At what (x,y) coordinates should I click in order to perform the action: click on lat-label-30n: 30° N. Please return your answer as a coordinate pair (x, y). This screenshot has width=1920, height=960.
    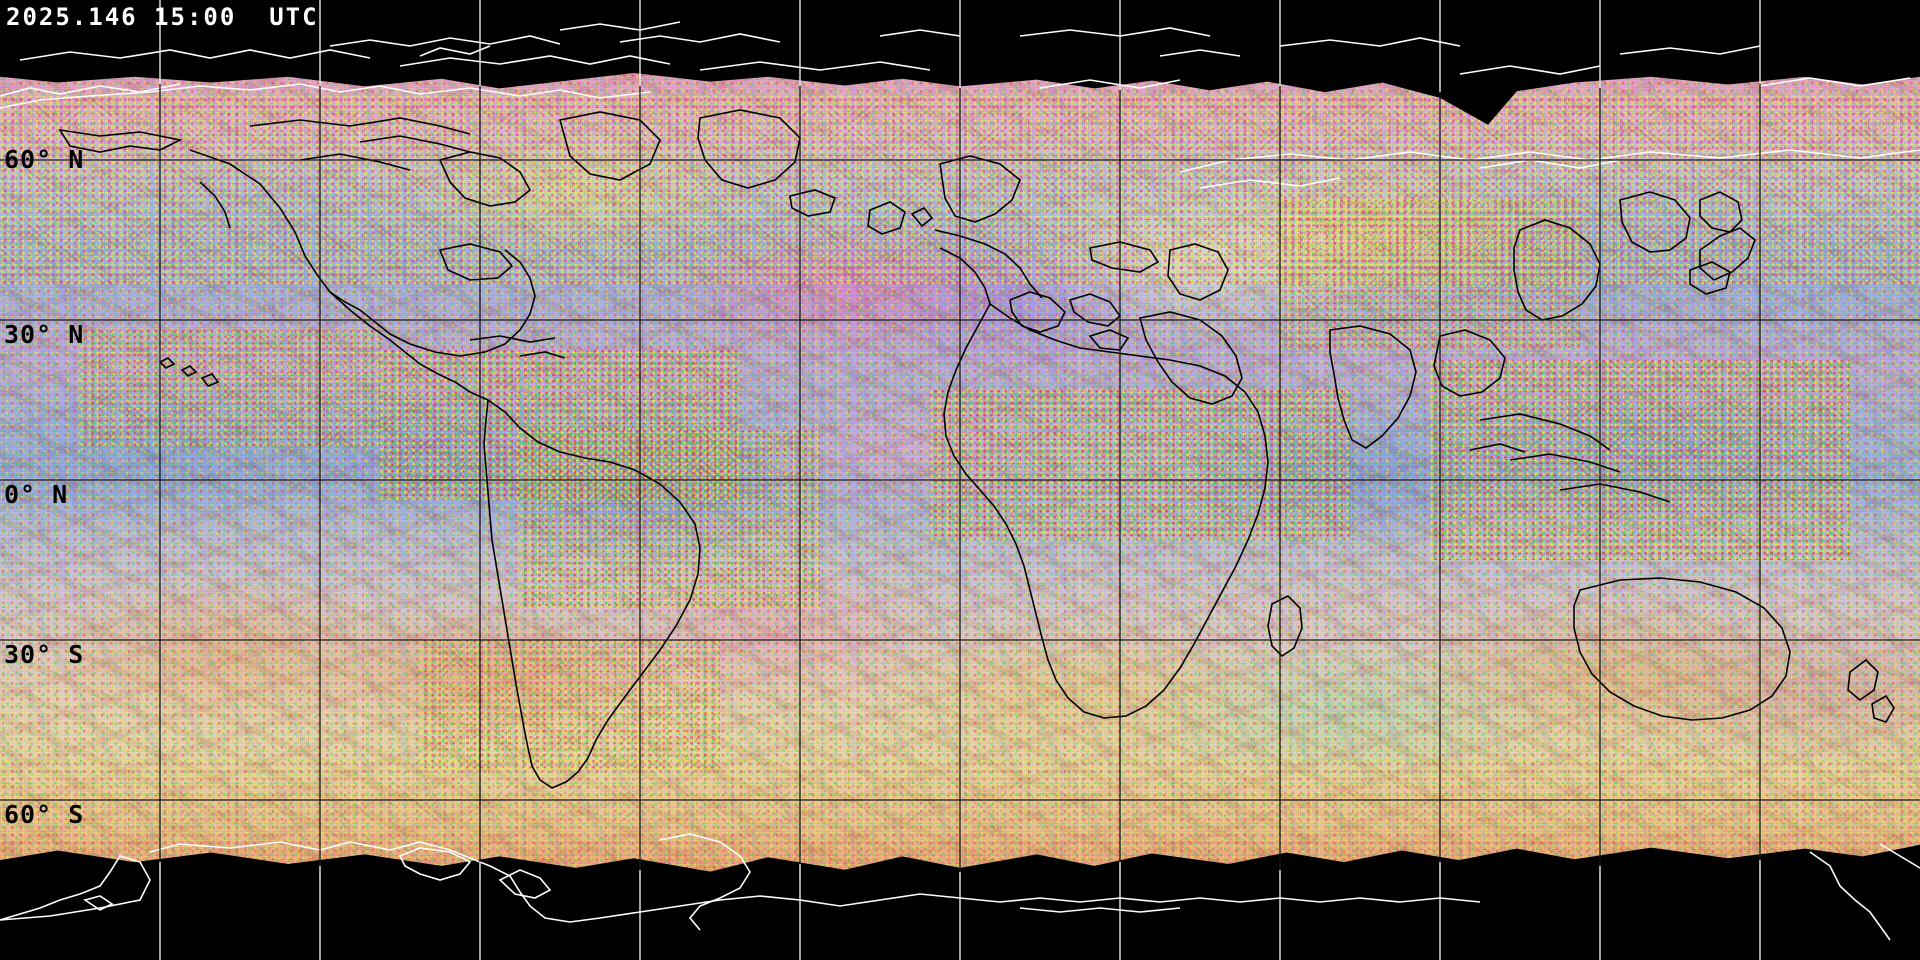
    Looking at the image, I should click on (44, 334).